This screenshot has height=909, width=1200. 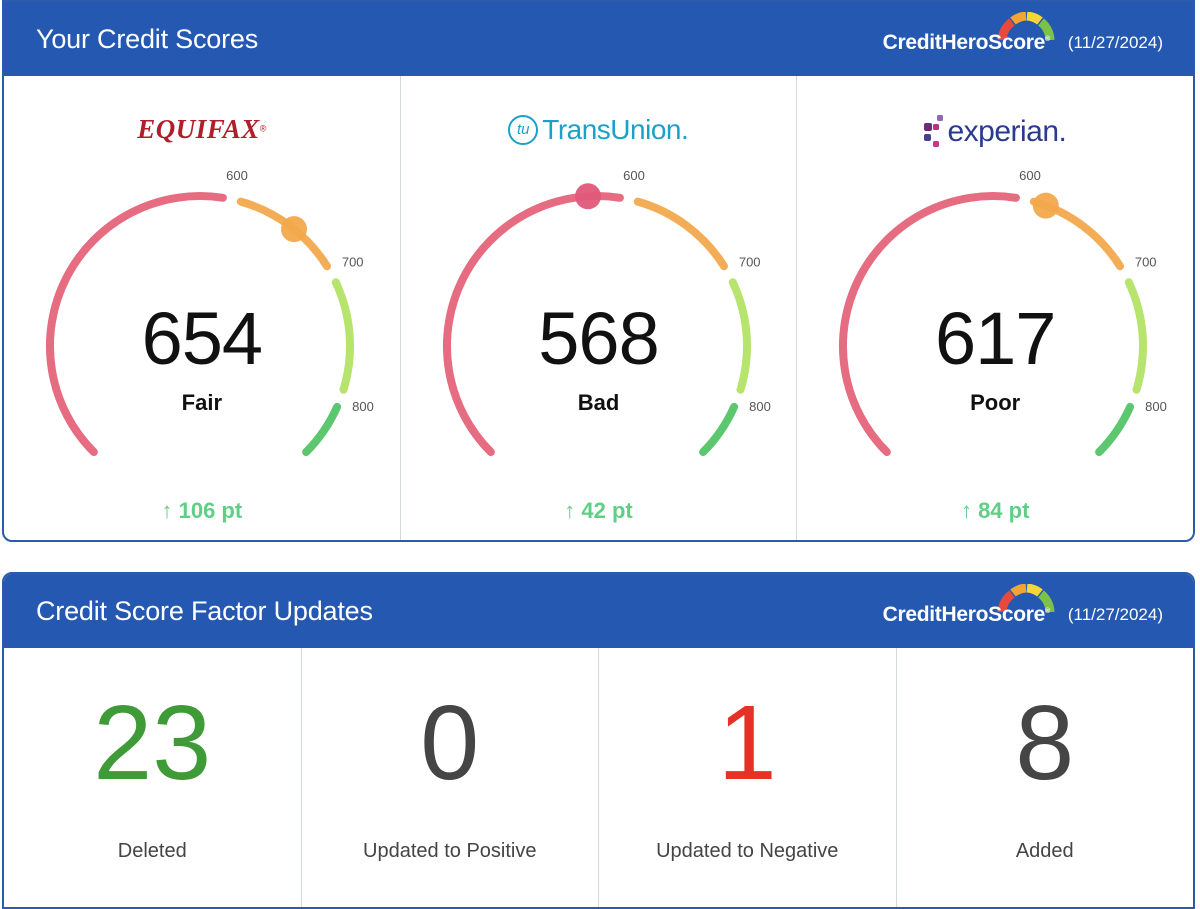 I want to click on score-change: ↑ 84 pt, so click(x=995, y=511).